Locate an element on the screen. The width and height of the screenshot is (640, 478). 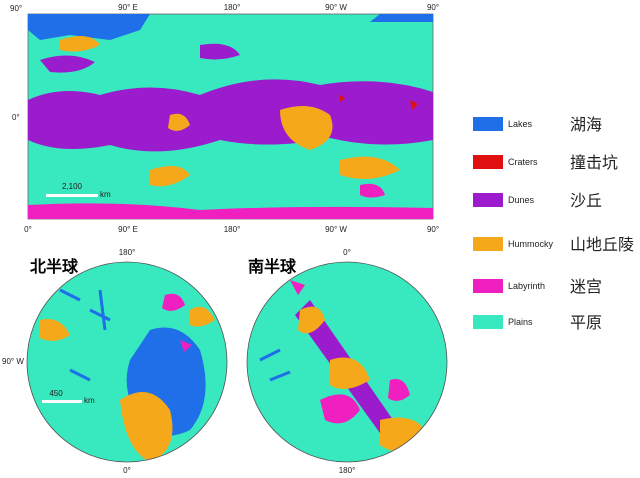
legend-label-zh: 撞击坑 is located at coordinates (594, 162).